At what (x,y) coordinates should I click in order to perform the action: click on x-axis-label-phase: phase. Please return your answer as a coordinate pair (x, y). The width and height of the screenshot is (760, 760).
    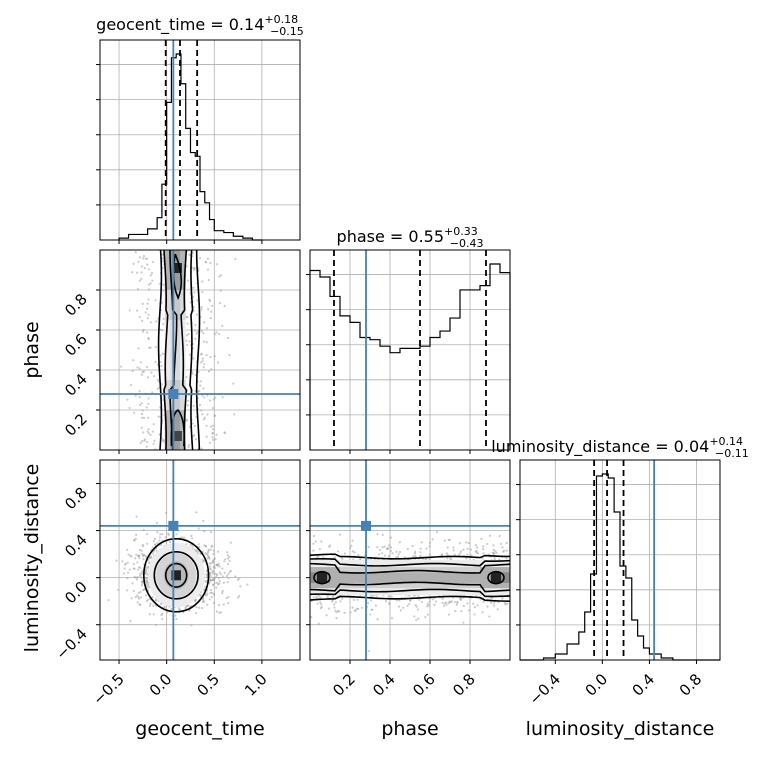
    Looking at the image, I should click on (409, 729).